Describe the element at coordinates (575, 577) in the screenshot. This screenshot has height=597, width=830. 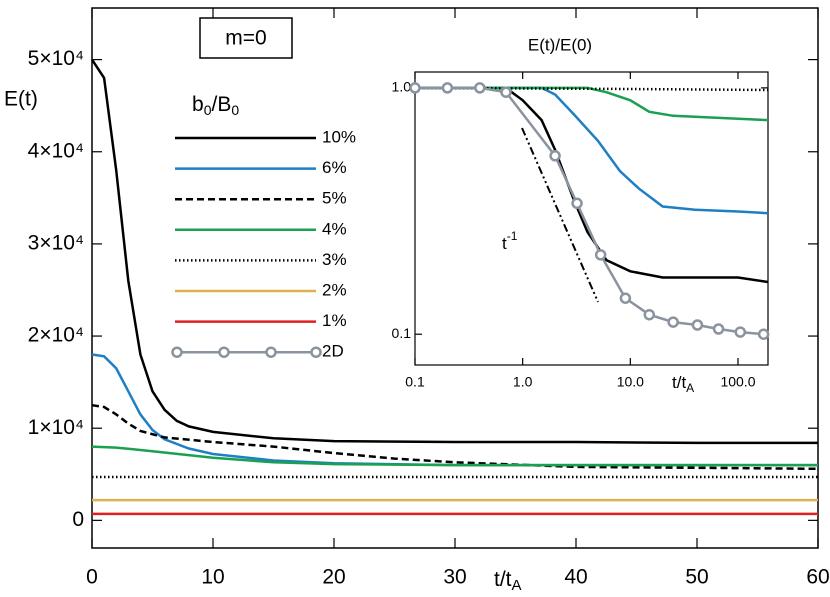
I see `x-tick-label: 40` at that location.